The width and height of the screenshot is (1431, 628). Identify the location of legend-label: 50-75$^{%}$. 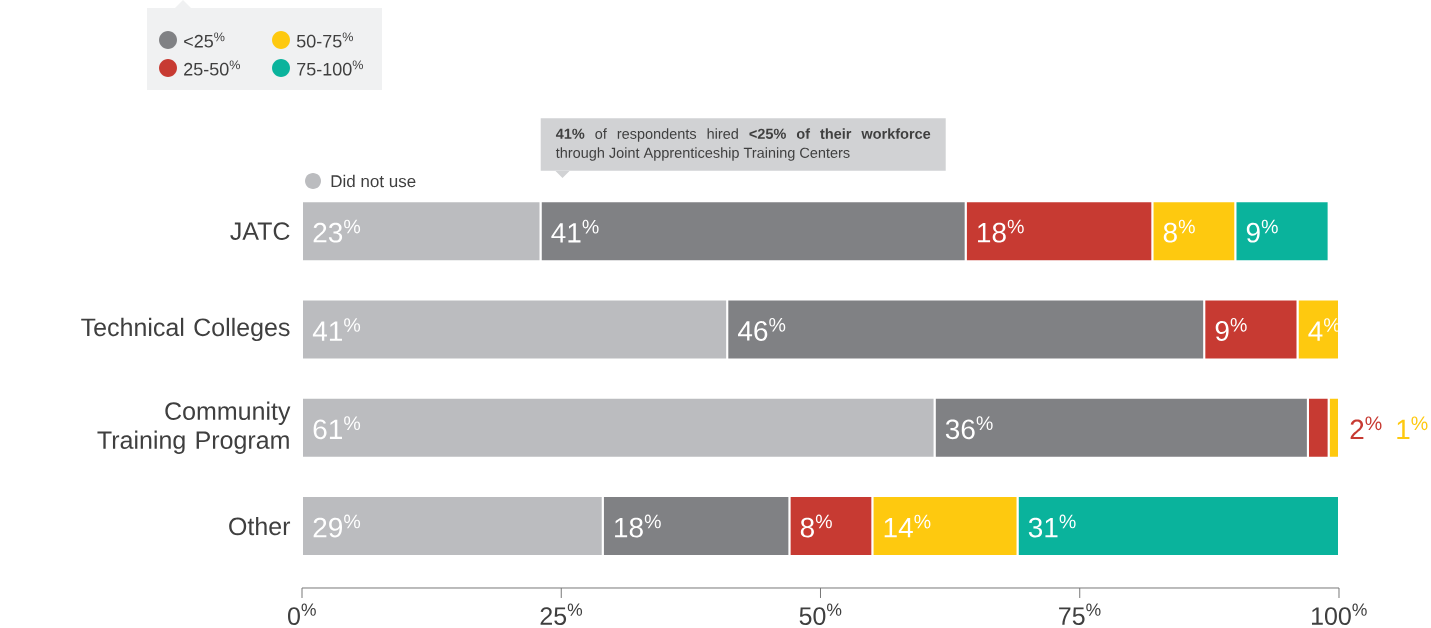
(324, 40).